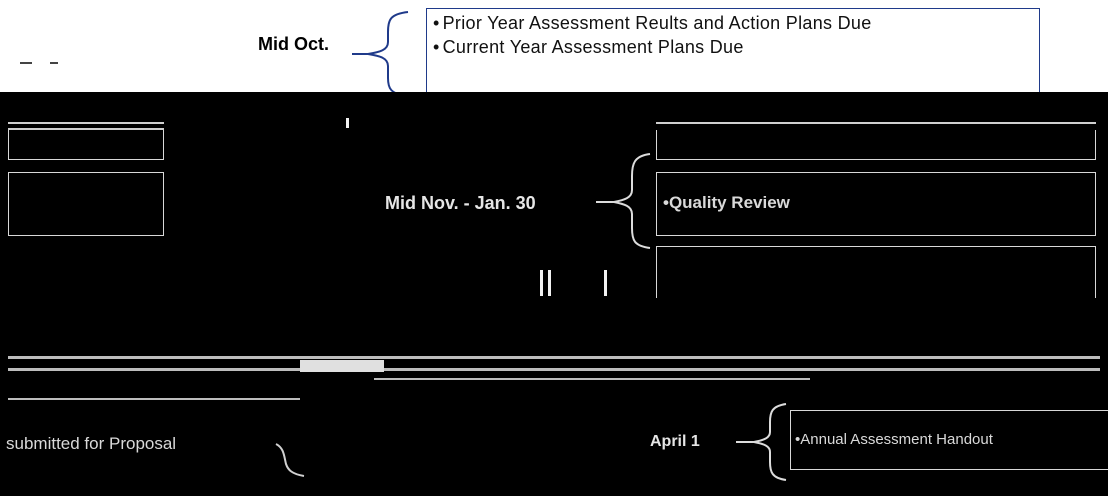 This screenshot has width=1108, height=496. What do you see at coordinates (554, 96) in the screenshot?
I see `band-edge` at bounding box center [554, 96].